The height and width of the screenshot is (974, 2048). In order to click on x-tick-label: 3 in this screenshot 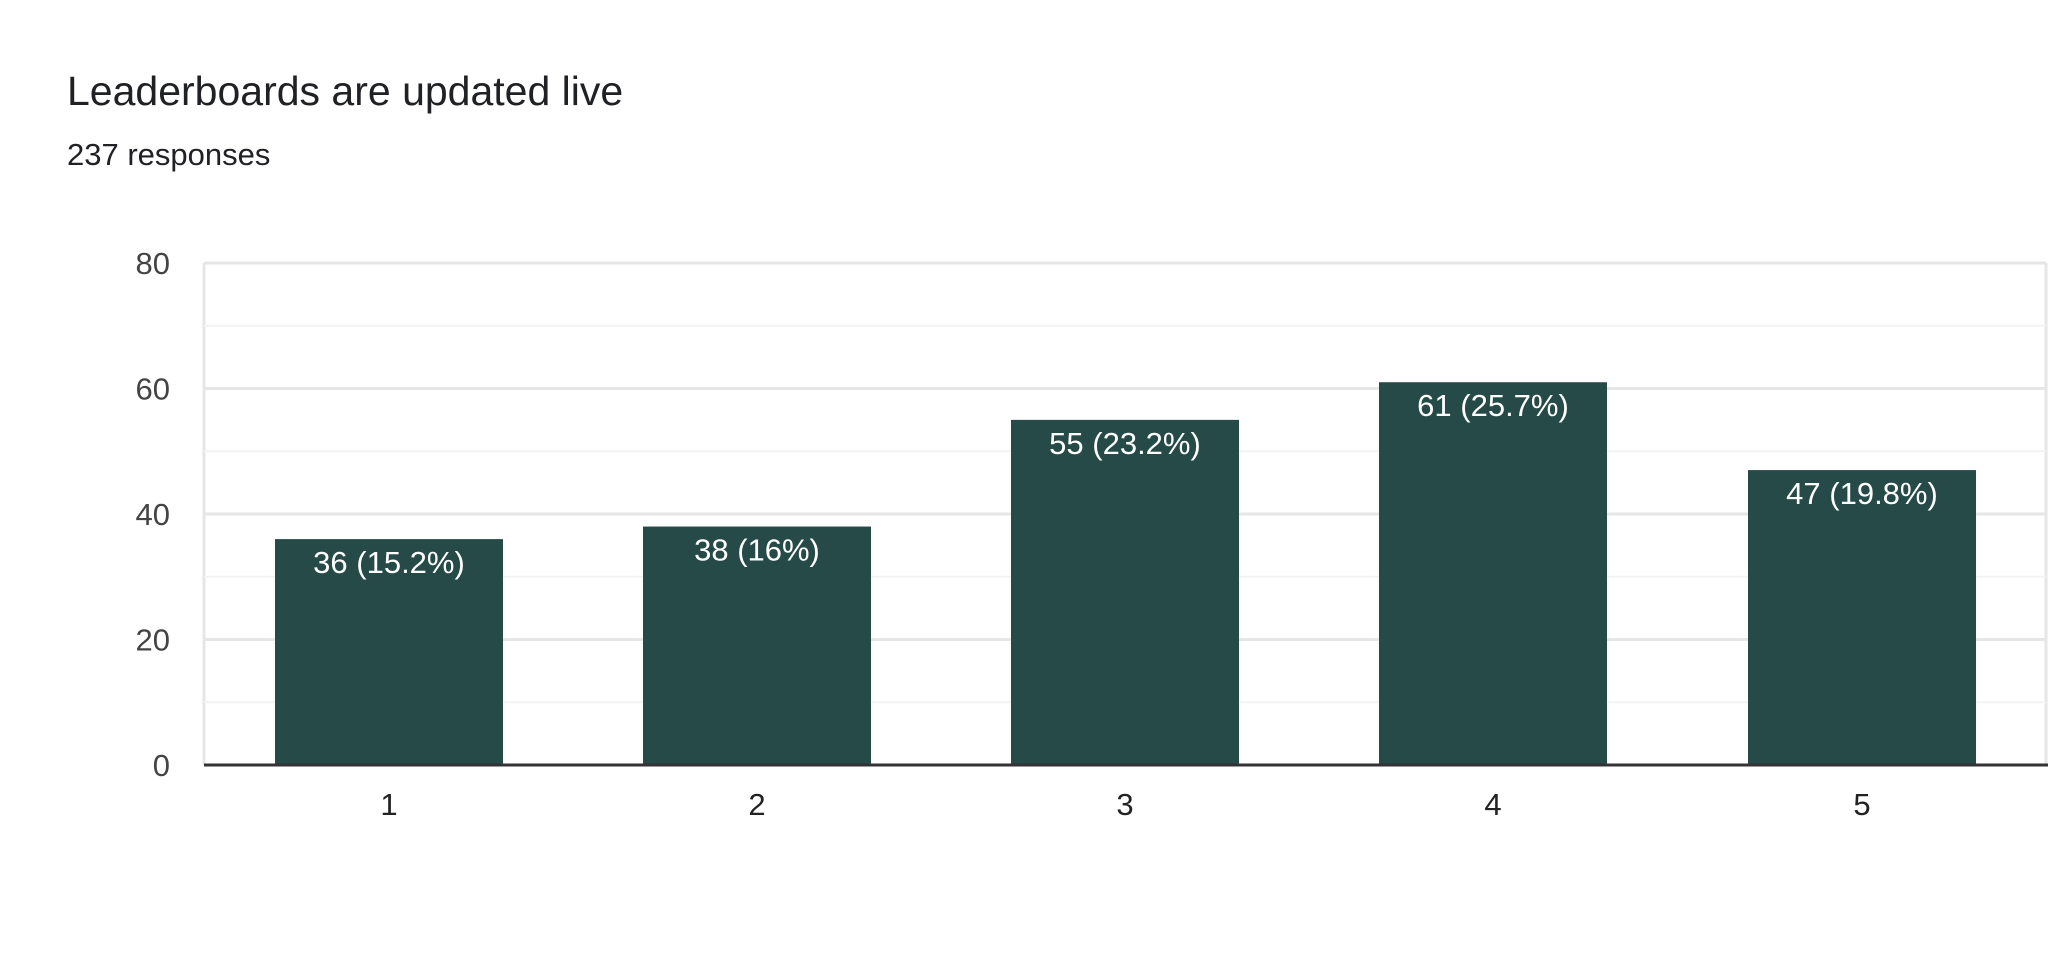, I will do `click(1124, 804)`.